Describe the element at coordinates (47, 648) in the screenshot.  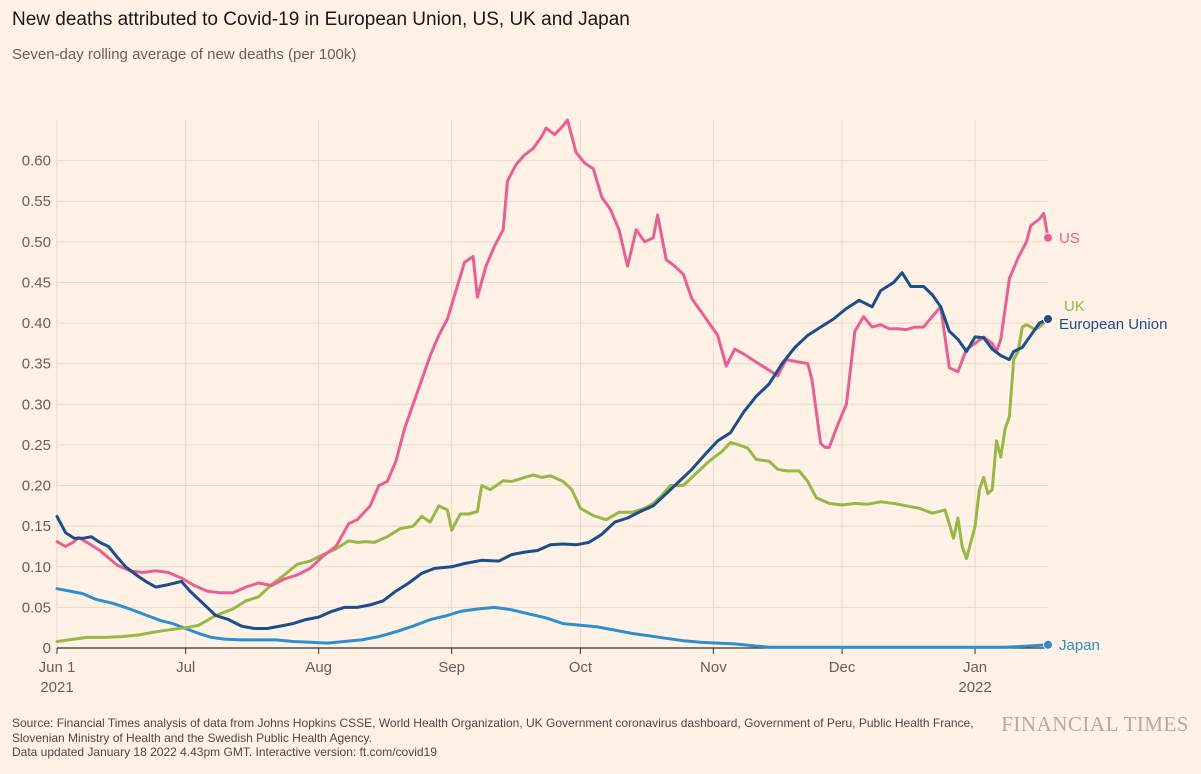
I see `y-tick-label: 0` at that location.